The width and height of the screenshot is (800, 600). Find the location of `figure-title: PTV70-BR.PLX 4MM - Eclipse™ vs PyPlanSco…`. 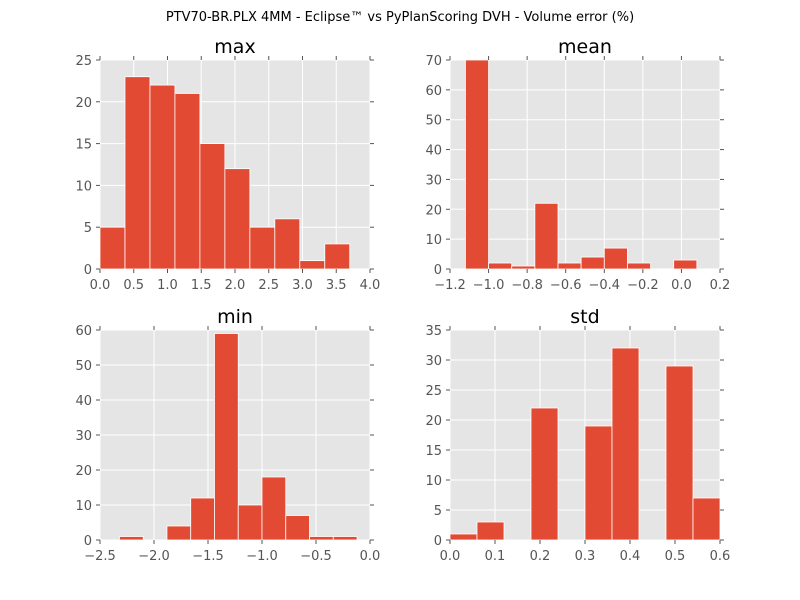

figure-title: PTV70-BR.PLX 4MM - Eclipse™ vs PyPlanSco… is located at coordinates (400, 17).